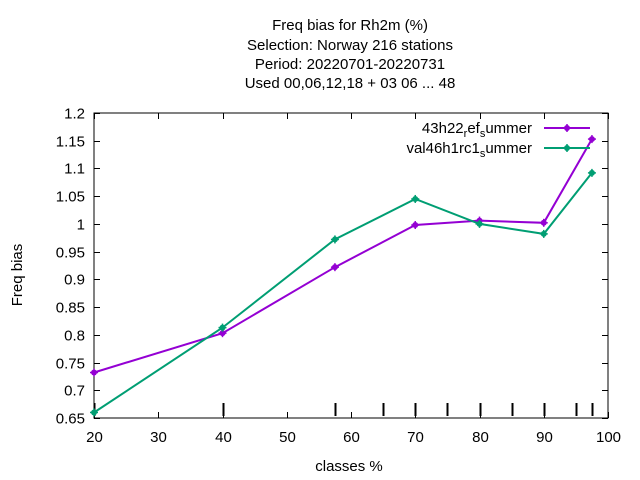 Image resolution: width=640 pixels, height=480 pixels. Describe the element at coordinates (350, 83) in the screenshot. I see `chart-title-line-4: Used 00,06,12,18 + 03 06 ... 48` at that location.